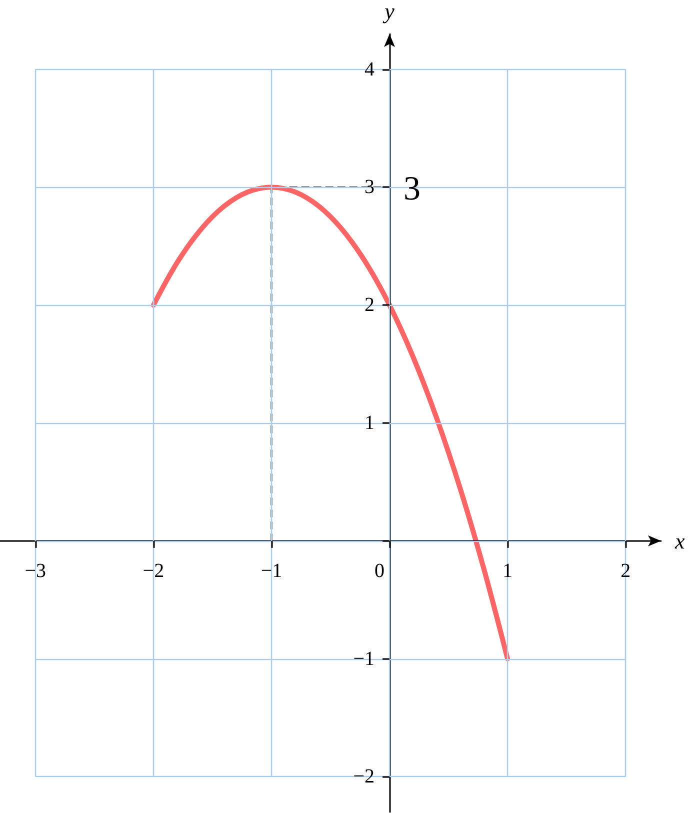  I want to click on y-tick-label: −1, so click(364, 659).